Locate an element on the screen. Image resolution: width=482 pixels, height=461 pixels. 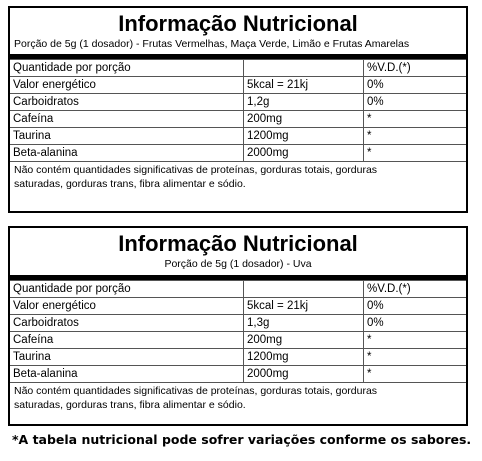
table-row: Carboidratos 1,2g 0% is located at coordinates (238, 102).